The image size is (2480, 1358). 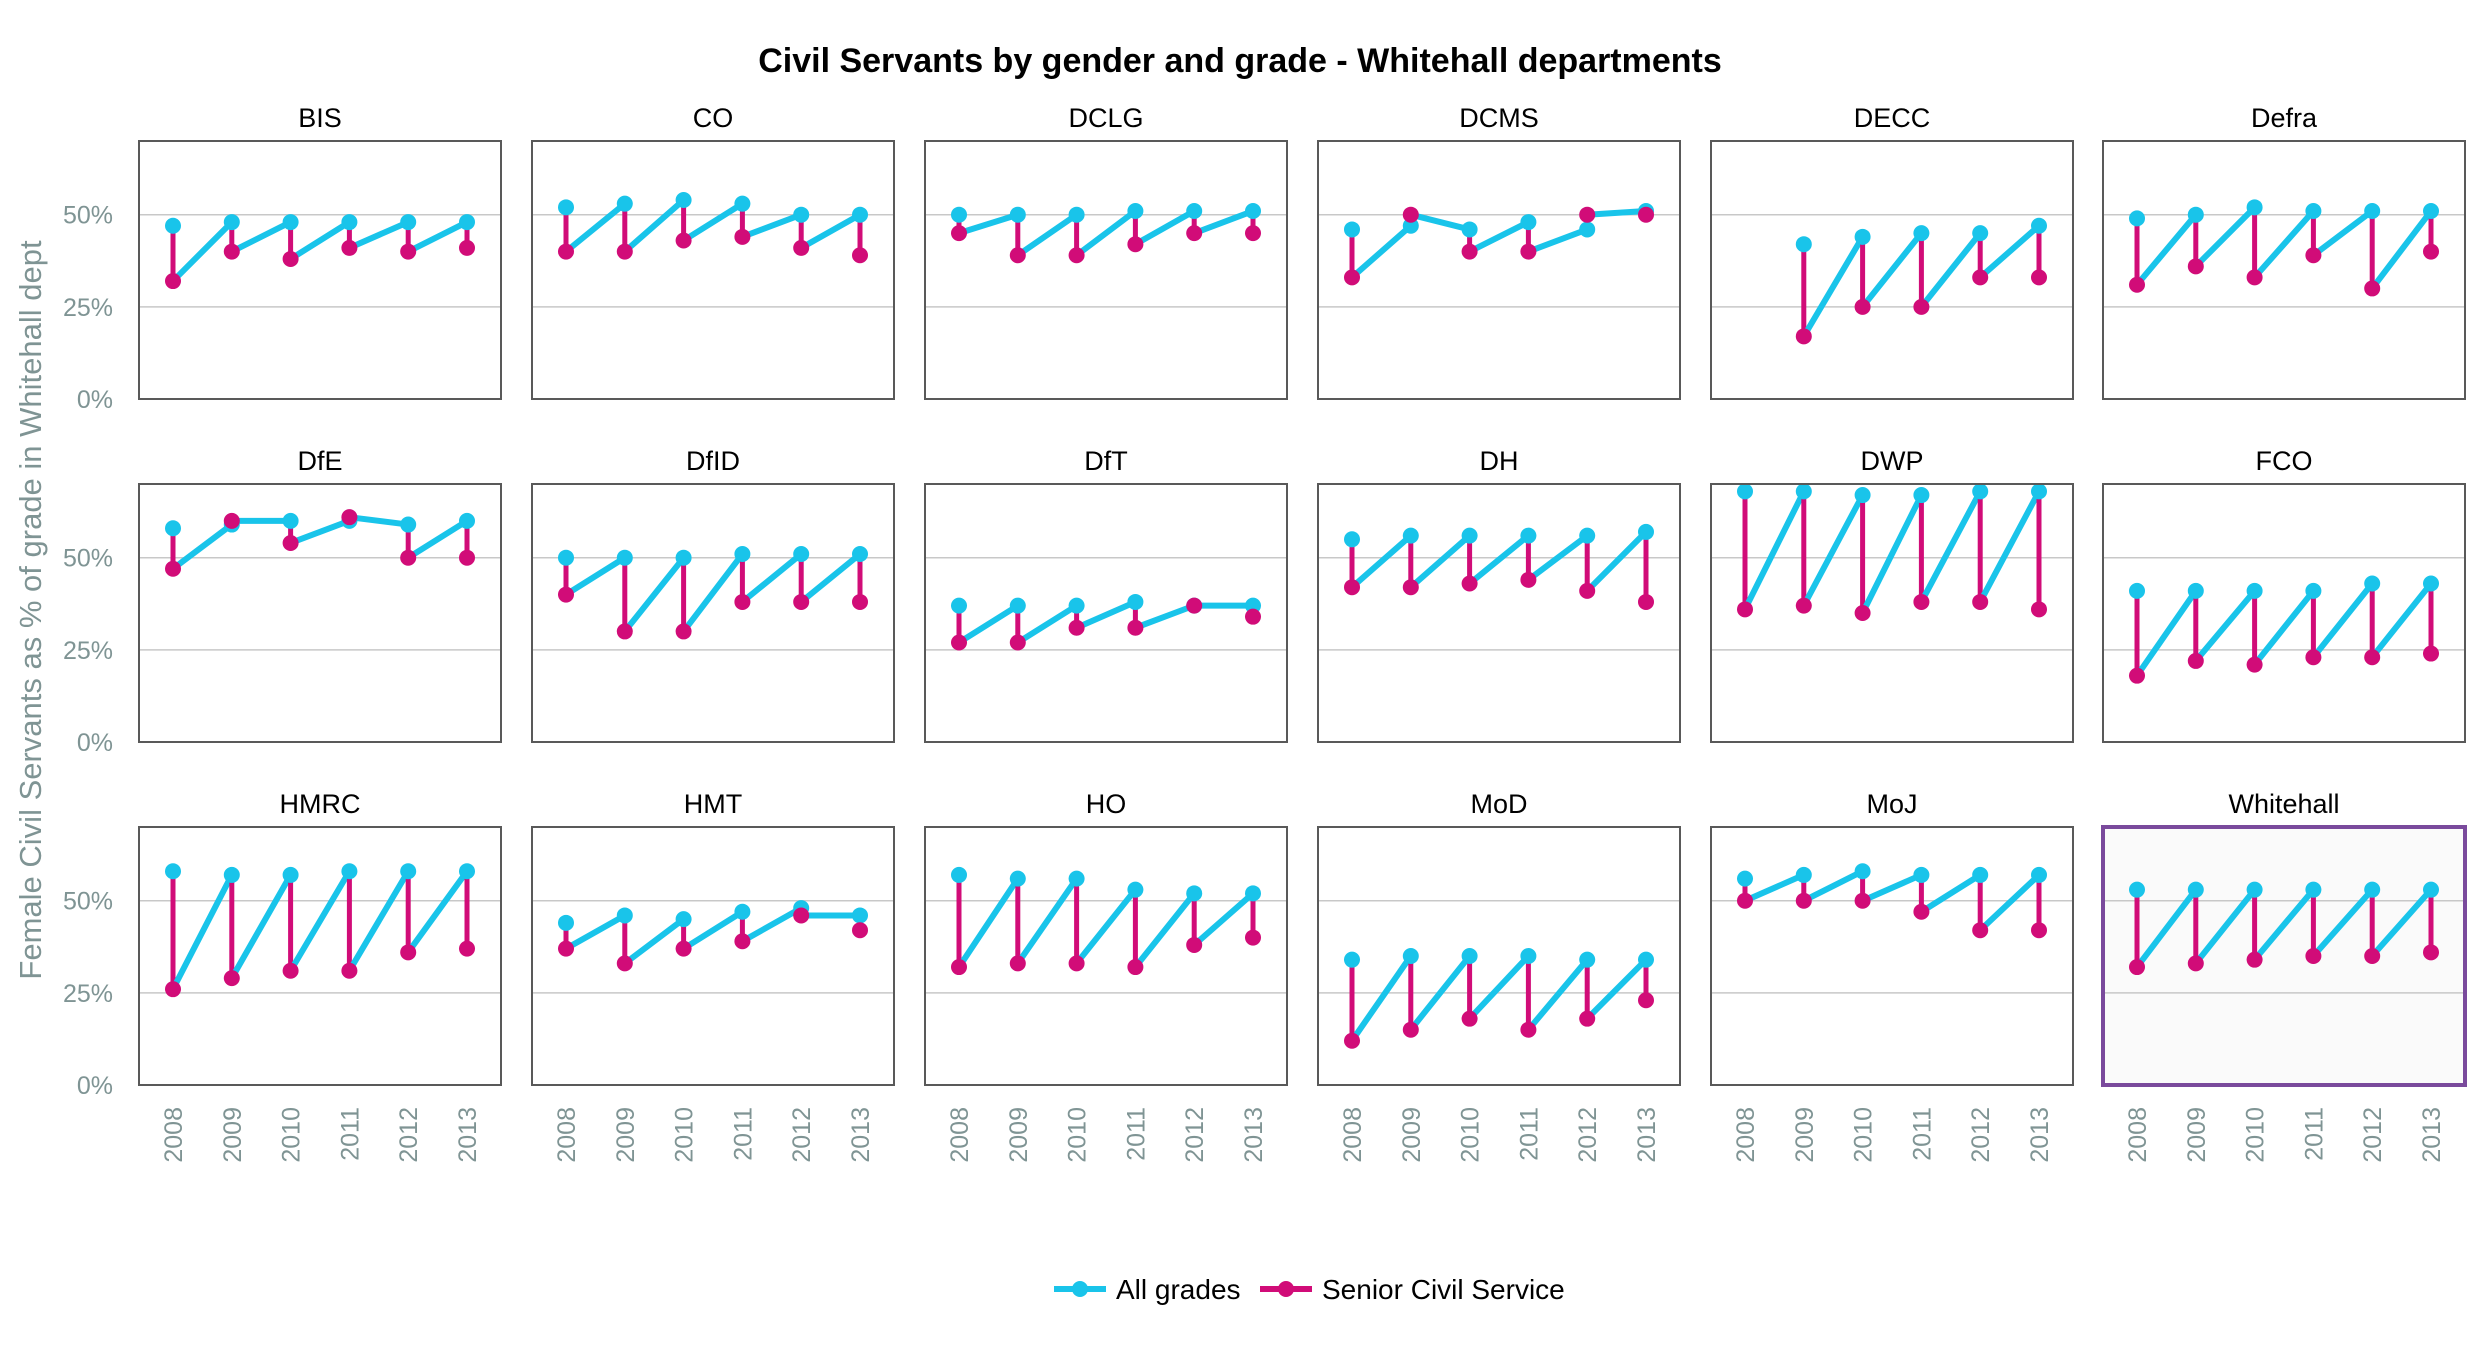 I want to click on panel-moj: MoJ 2008 2009 2010 2011 2012 2013, so click(x=1892, y=976).